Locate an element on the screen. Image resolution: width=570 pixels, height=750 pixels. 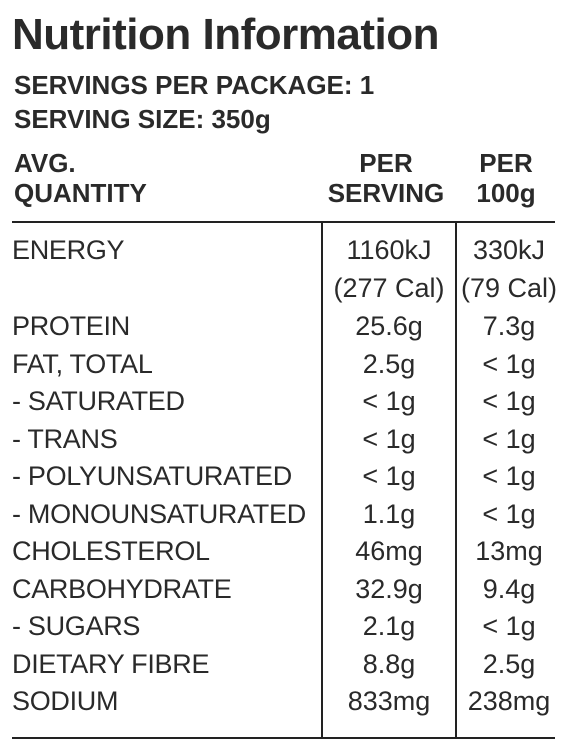
table-row: - POLYUNSATURATED < 1g < 1g is located at coordinates (285, 477).